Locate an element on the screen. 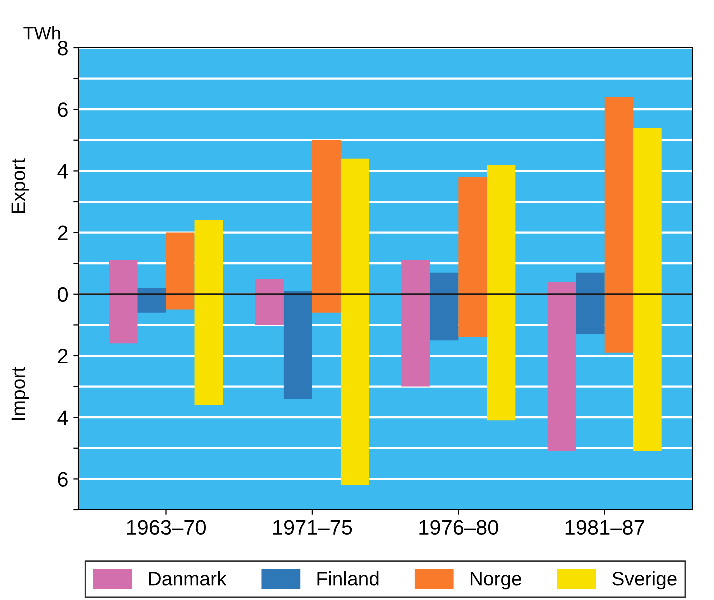  legend-label: Norge is located at coordinates (496, 581).